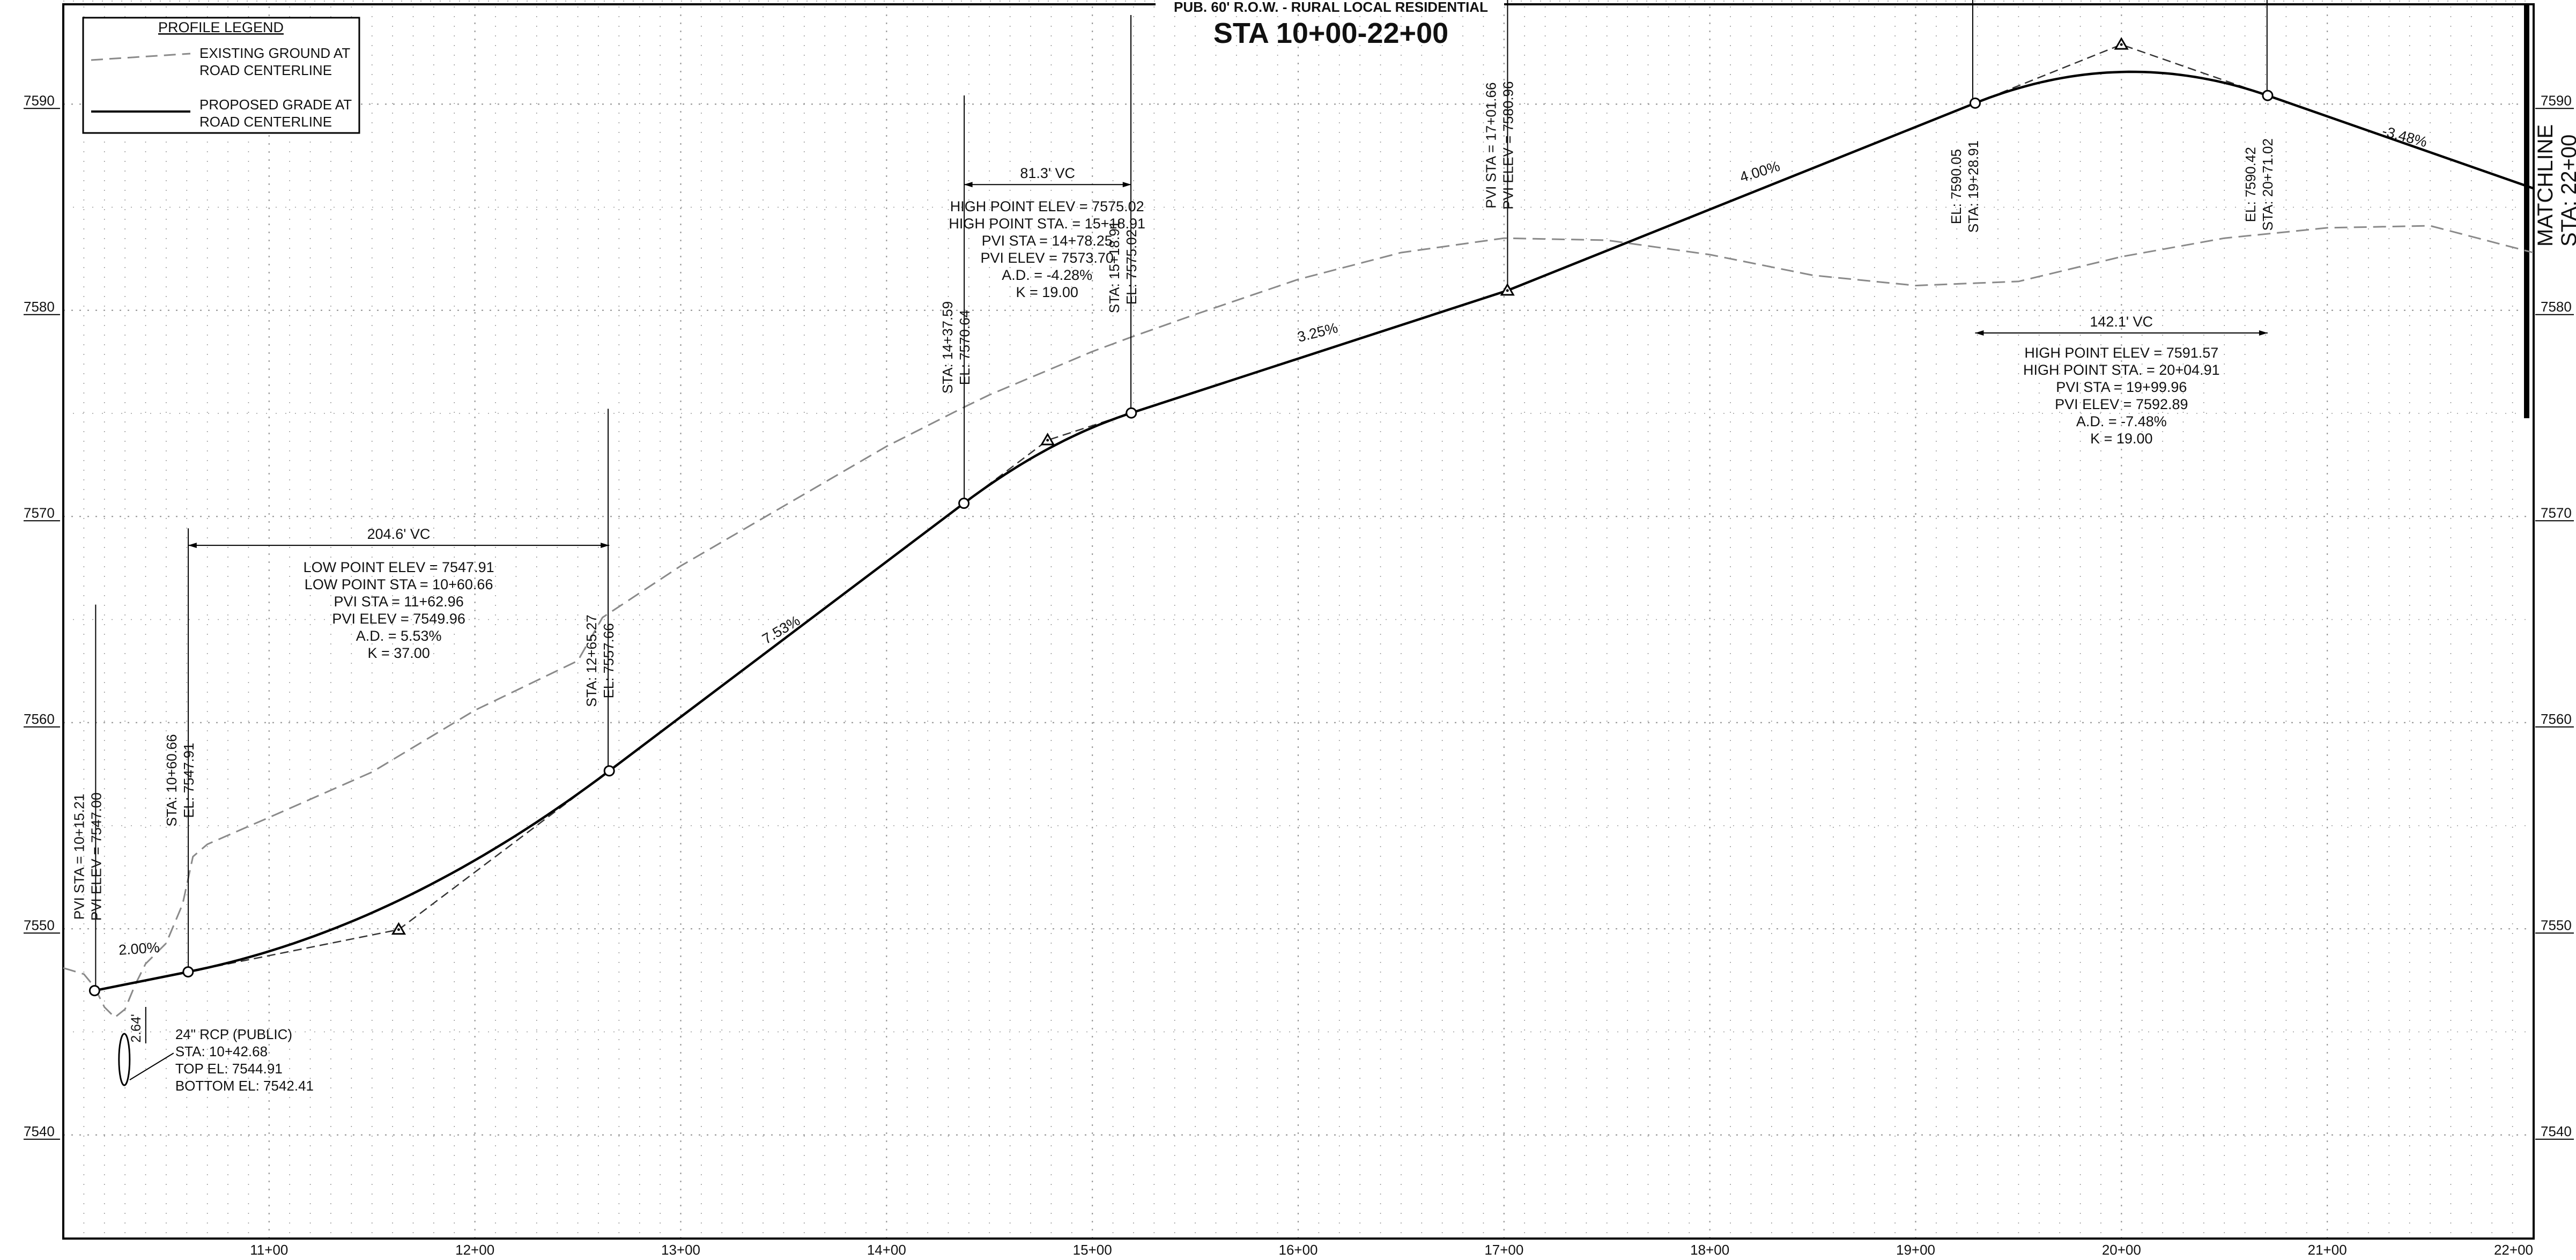  What do you see at coordinates (2554, 616) in the screenshot?
I see `elevation-labels-right: 7540 7550 7560 7570 7580 7590` at bounding box center [2554, 616].